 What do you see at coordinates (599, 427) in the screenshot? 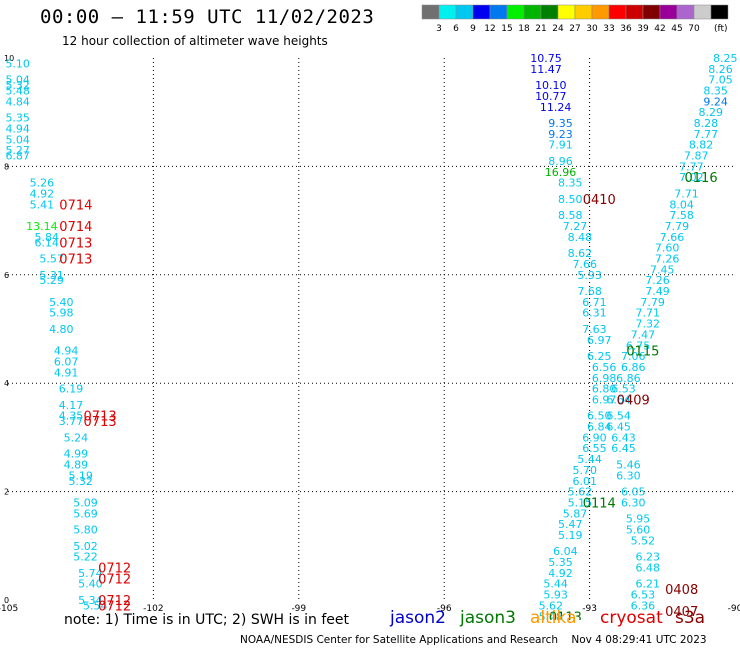
I see `wave-height-value: 6.84` at bounding box center [599, 427].